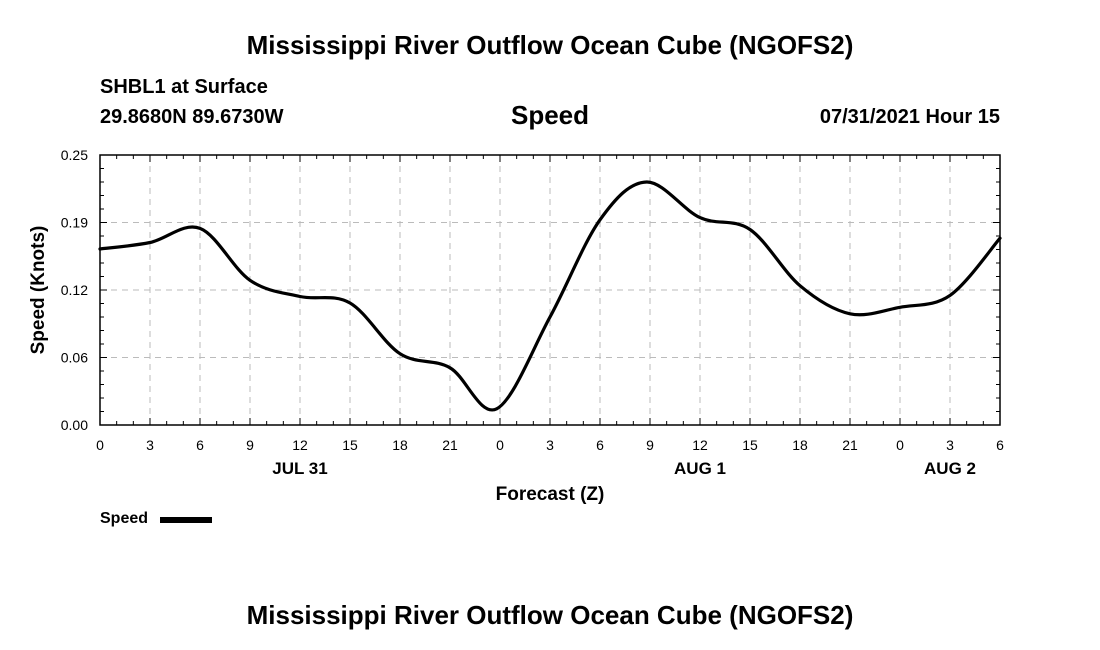 The width and height of the screenshot is (1100, 650). I want to click on legend-swatch, so click(186, 520).